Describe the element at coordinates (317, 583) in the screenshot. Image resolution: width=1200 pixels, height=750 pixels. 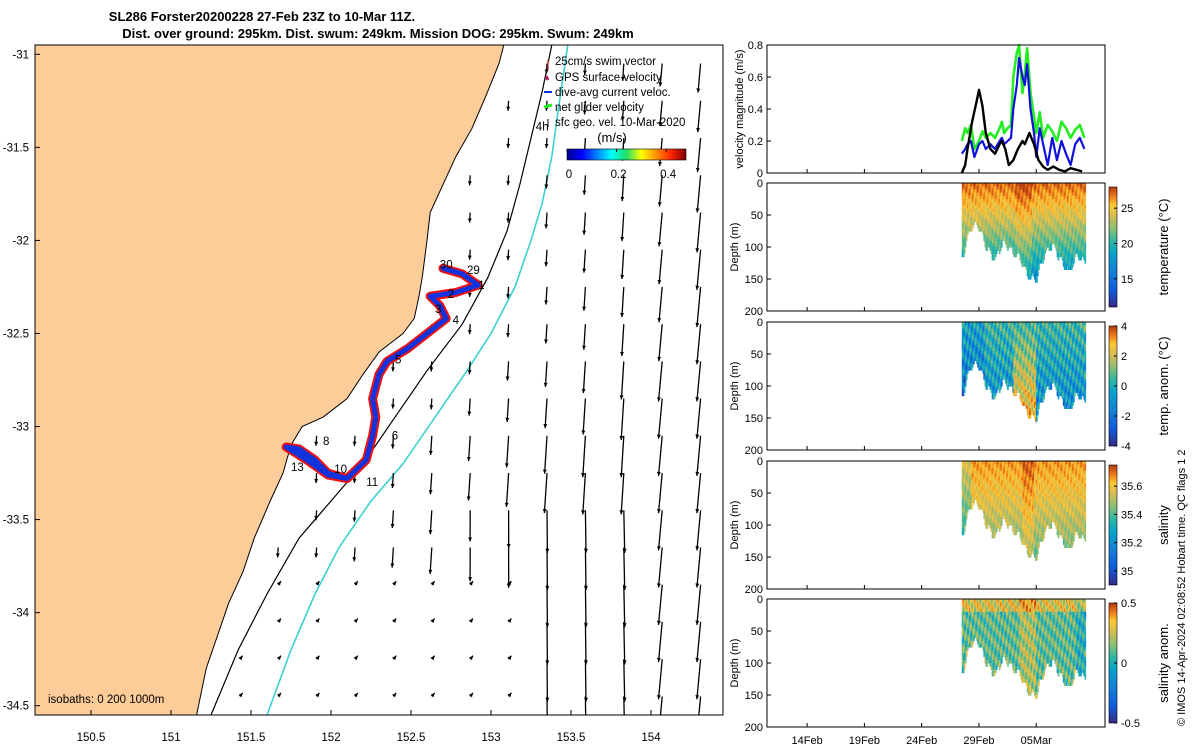
I see `vector-arrowhead` at that location.